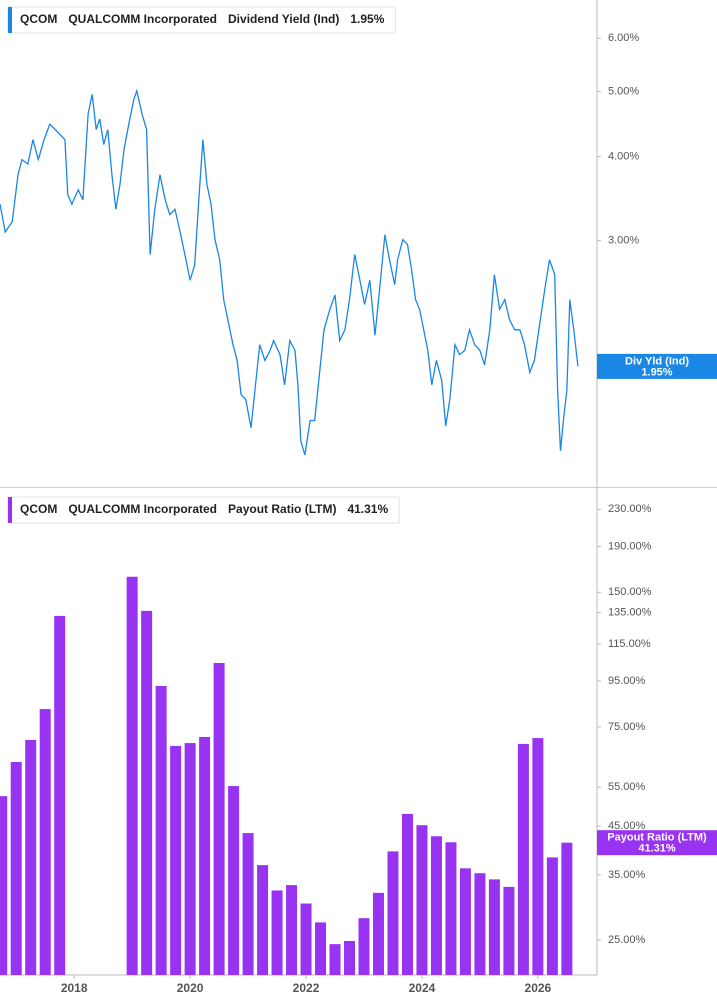 The image size is (717, 1005). I want to click on y-tick-label: 25.00%, so click(627, 940).